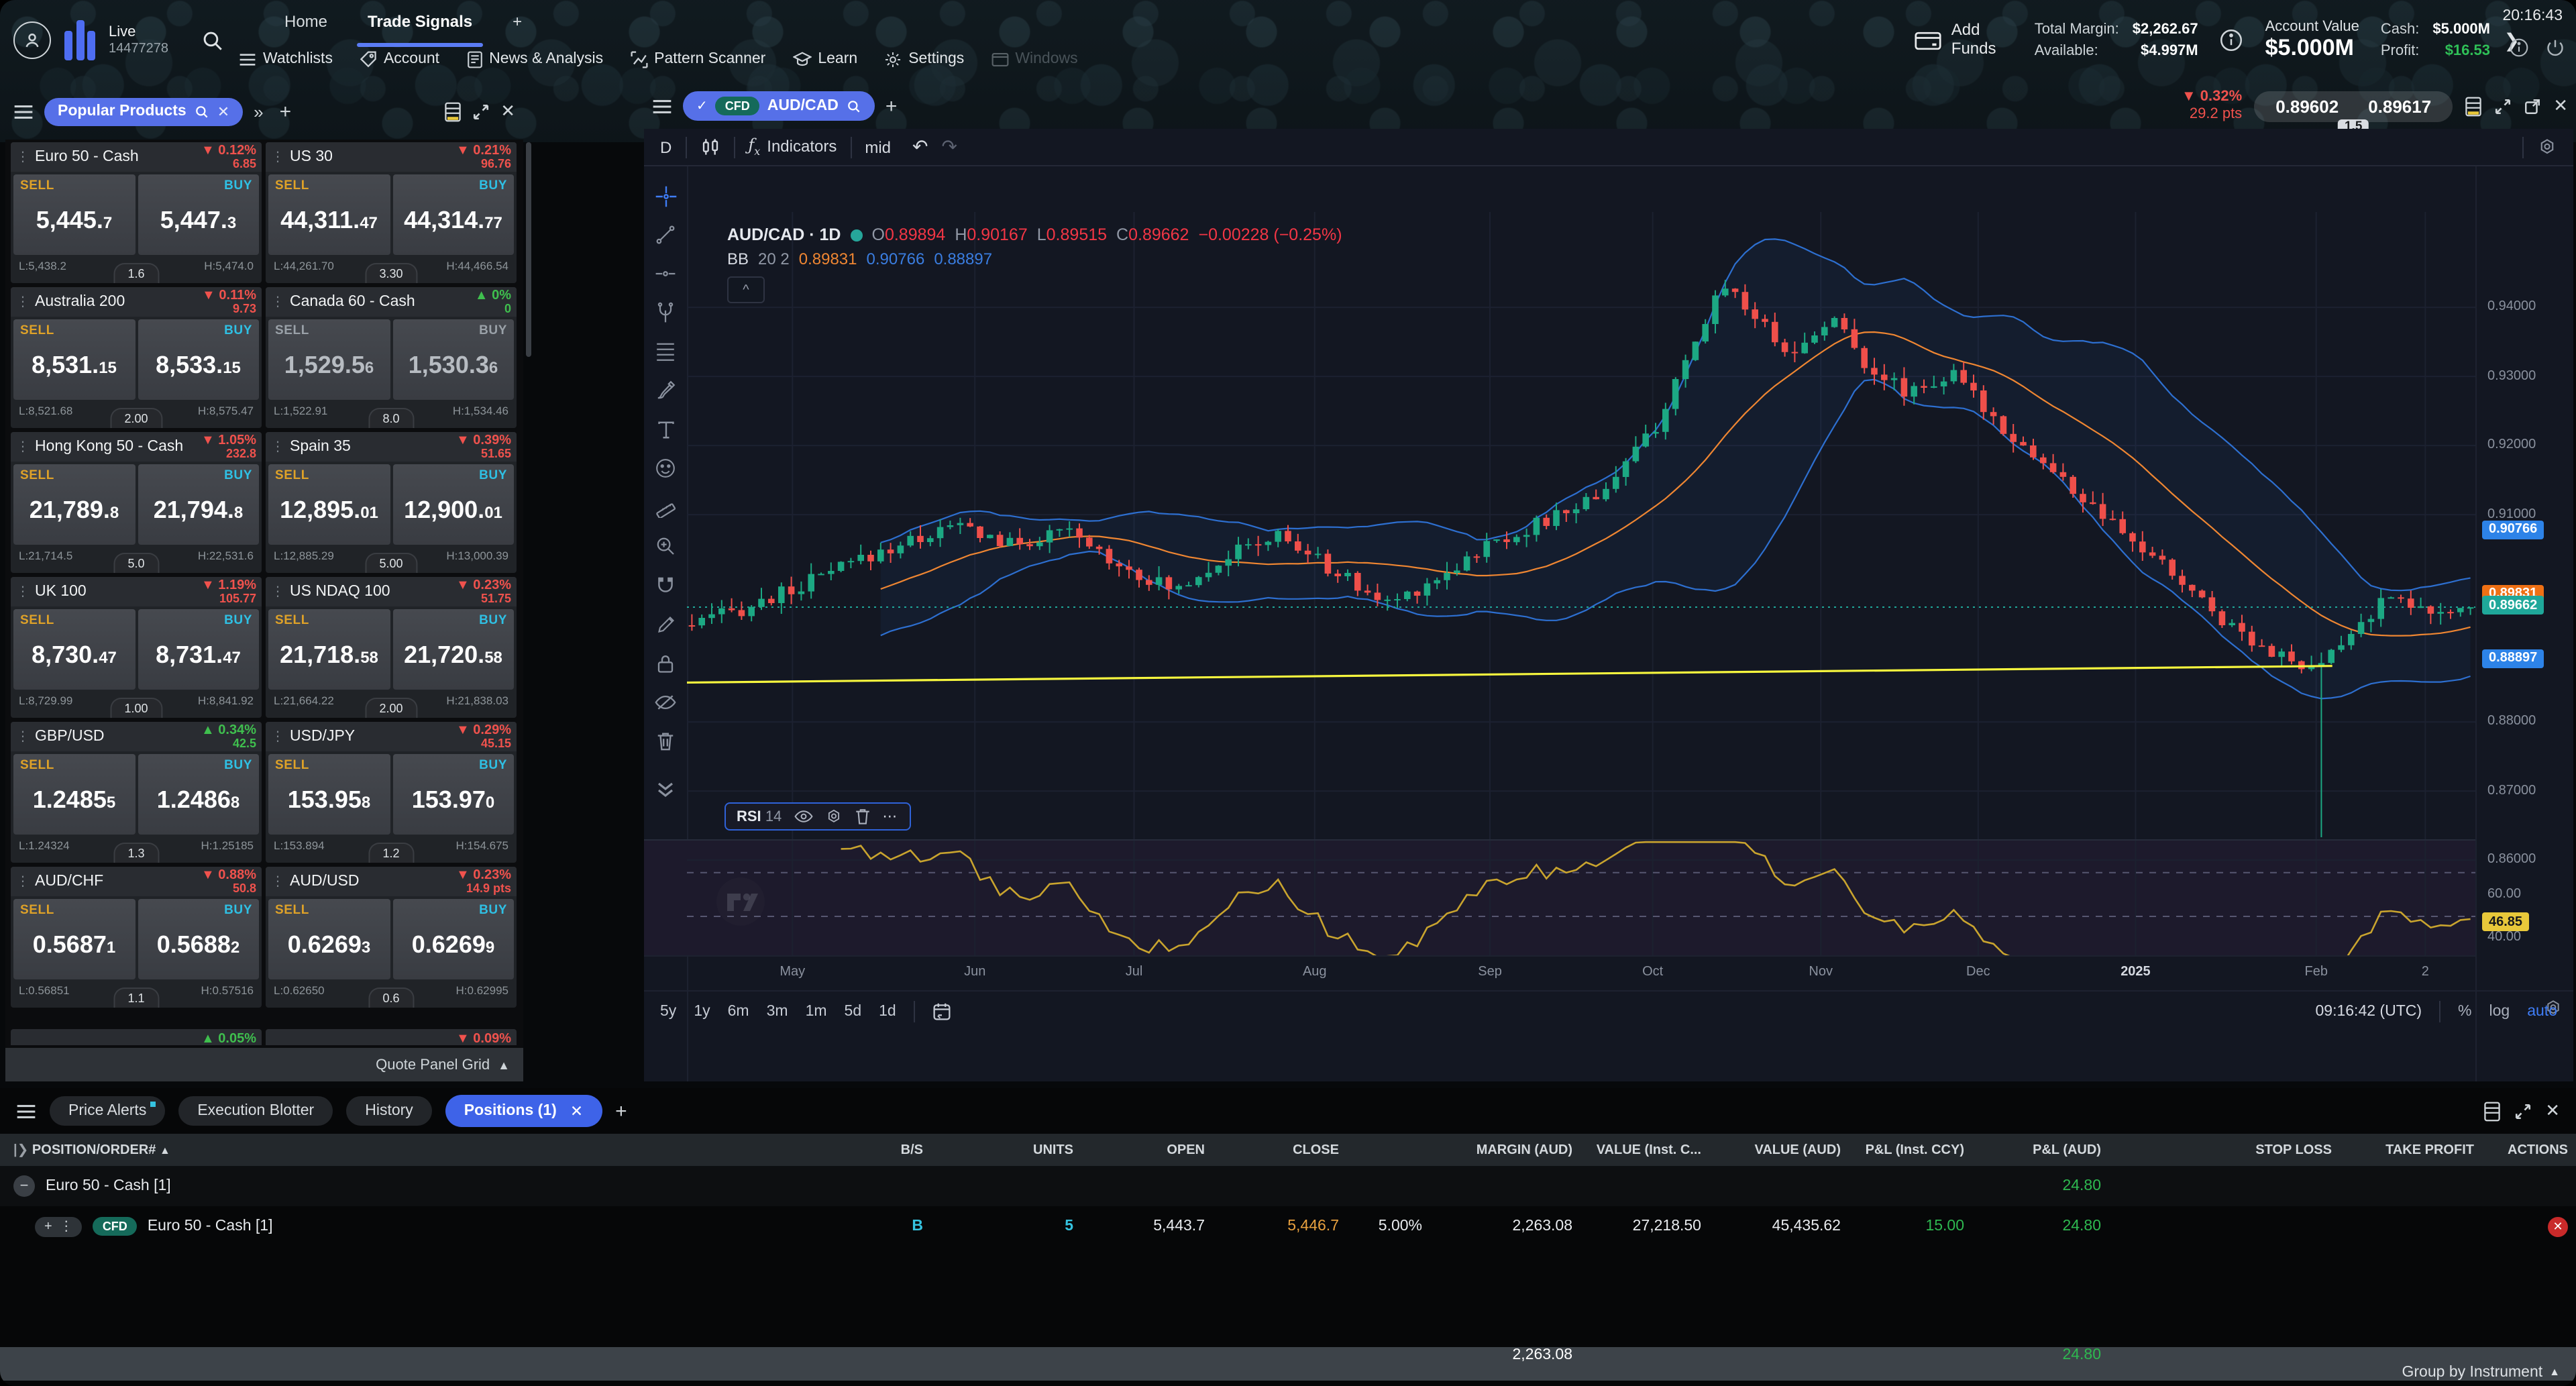 The width and height of the screenshot is (2576, 1386). What do you see at coordinates (138, 39) in the screenshot?
I see `account-switcher: Live 14477278` at bounding box center [138, 39].